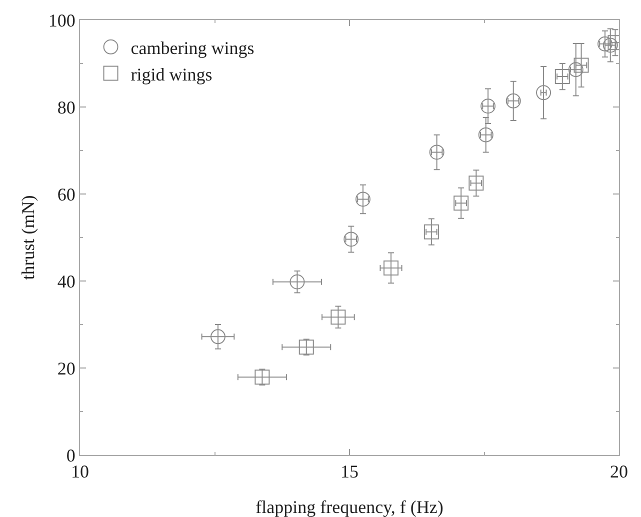 Image resolution: width=641 pixels, height=517 pixels. I want to click on y-axis-title: thrust (mN), so click(28, 237).